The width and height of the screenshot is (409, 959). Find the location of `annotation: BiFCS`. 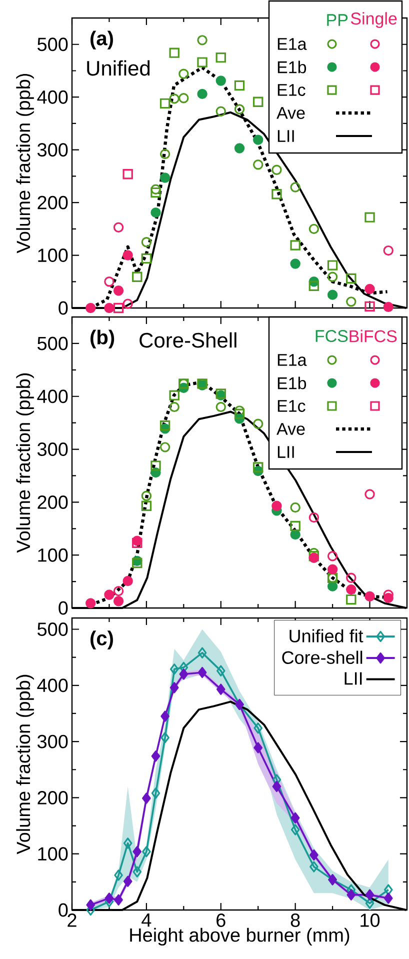

annotation: BiFCS is located at coordinates (373, 336).